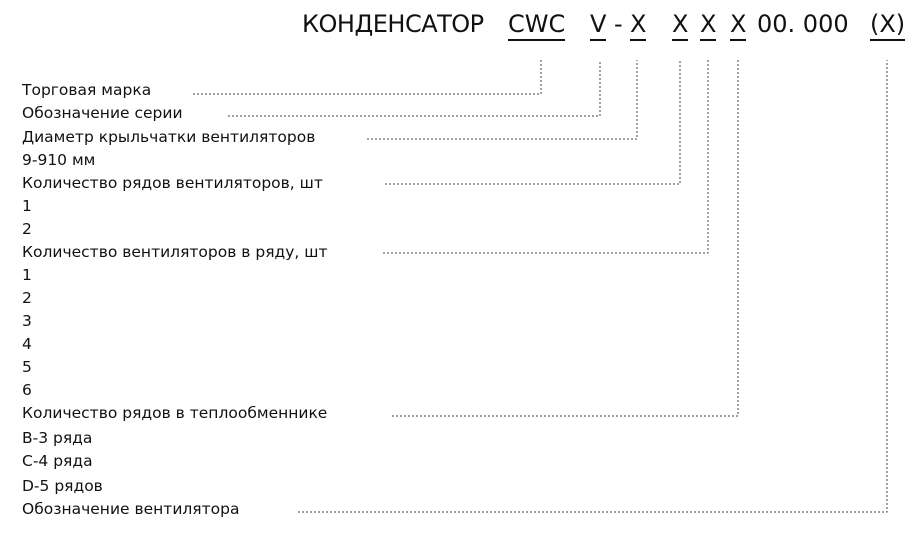 The image size is (918, 541). I want to click on code-brand: CWC, so click(537, 25).